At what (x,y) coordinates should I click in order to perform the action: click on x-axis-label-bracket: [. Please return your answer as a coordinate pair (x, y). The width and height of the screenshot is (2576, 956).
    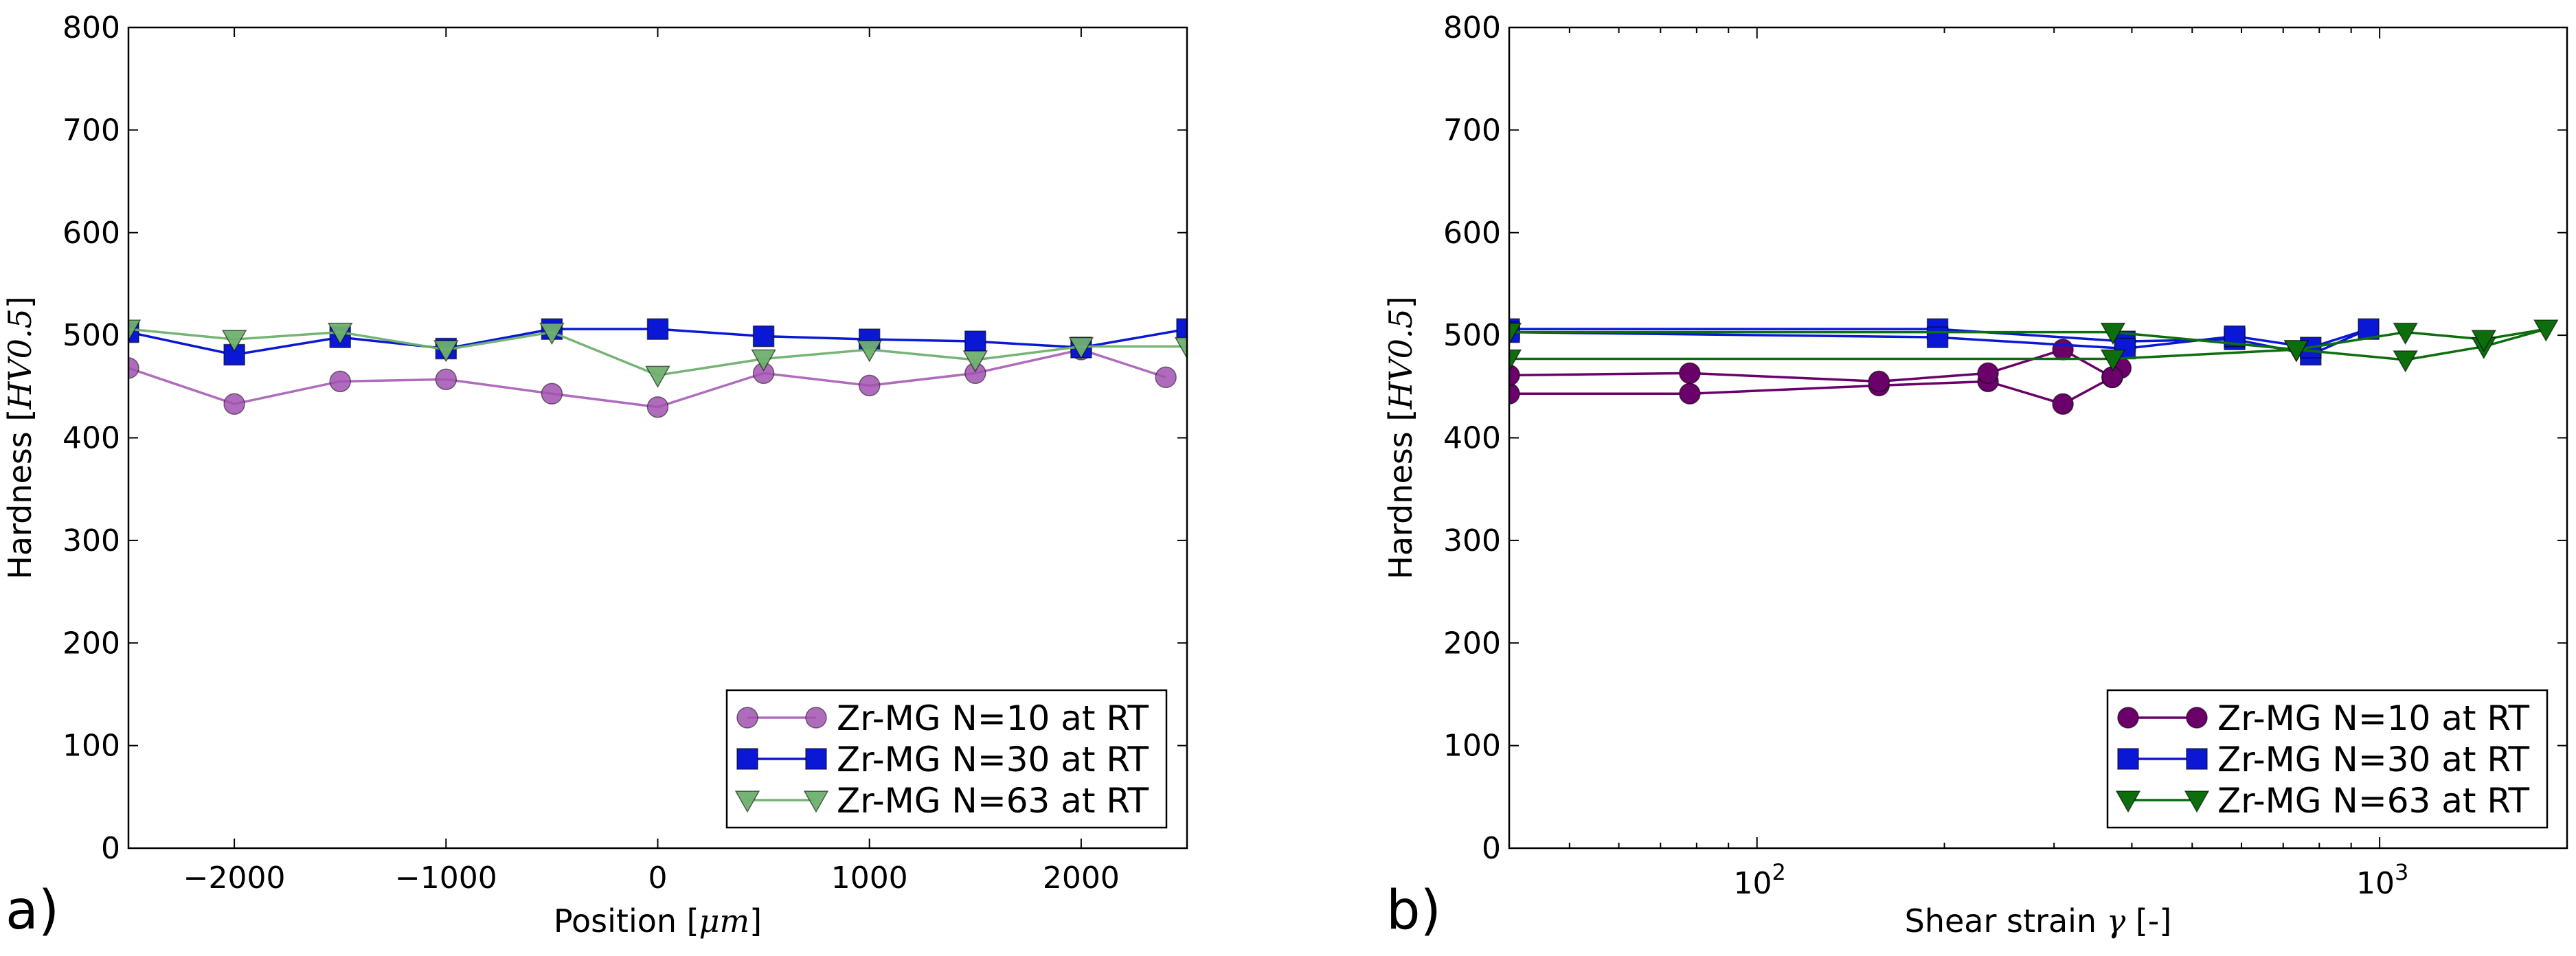
    Looking at the image, I should click on (688, 921).